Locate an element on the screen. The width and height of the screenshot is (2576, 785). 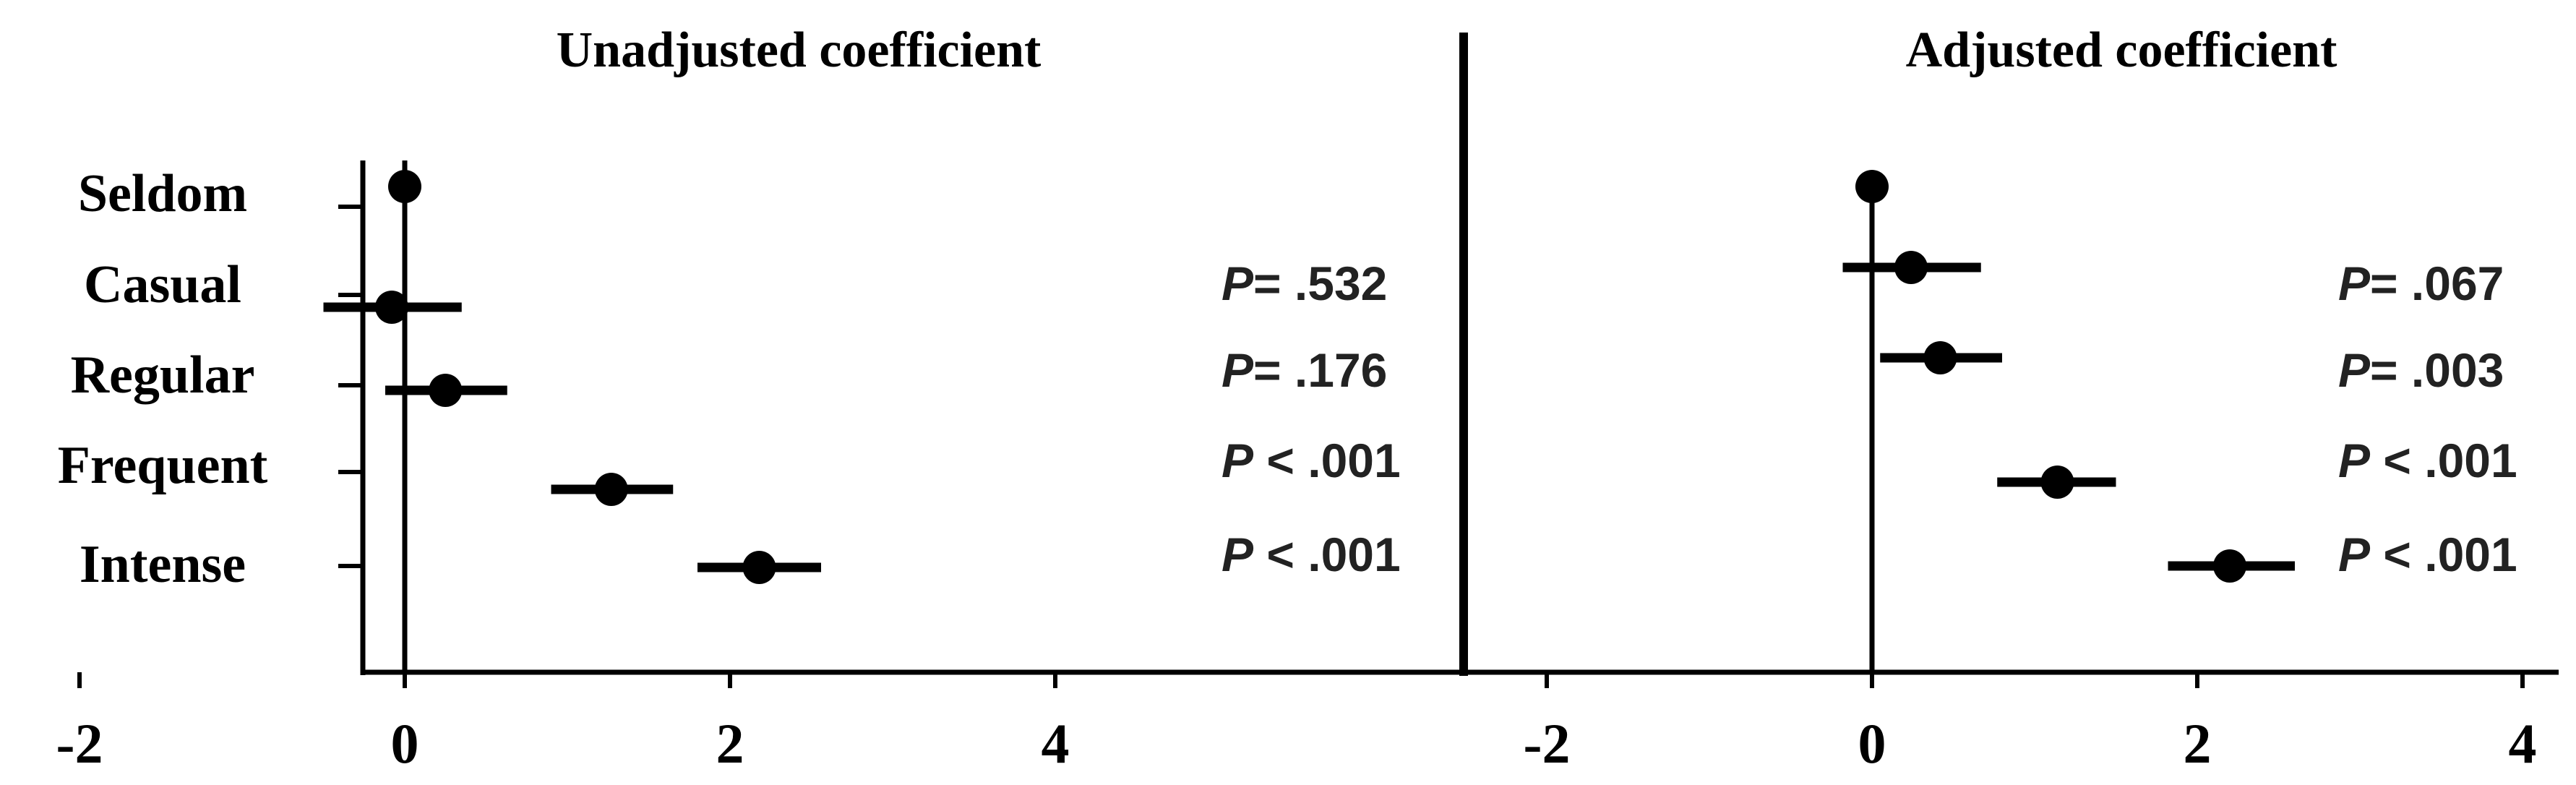
p-value-label-casual: P= .532 is located at coordinates (1305, 283).